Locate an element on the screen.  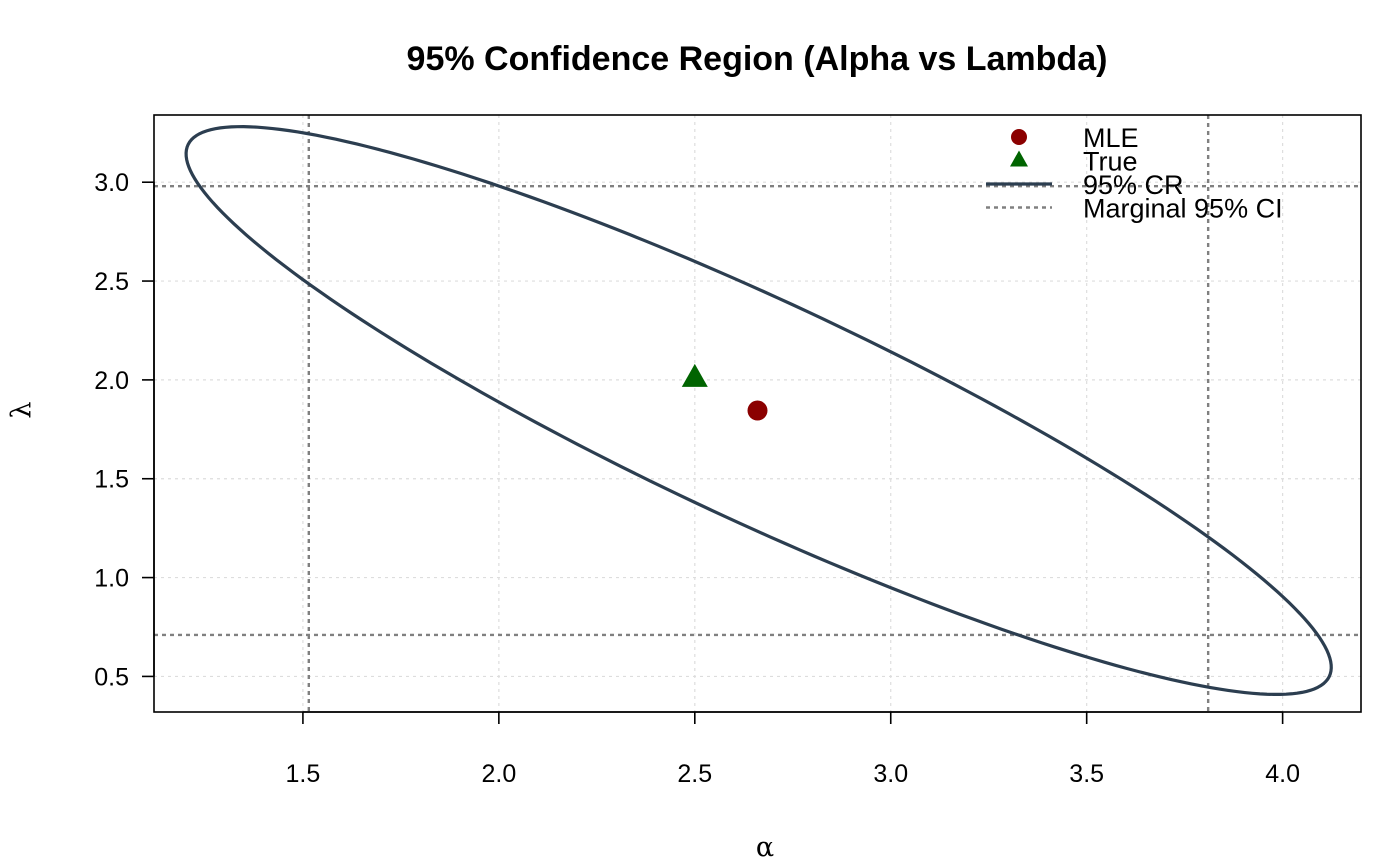
y-axis: 0.5 1.0 1.5 2.0 2.5 3.0 is located at coordinates (124, 430).